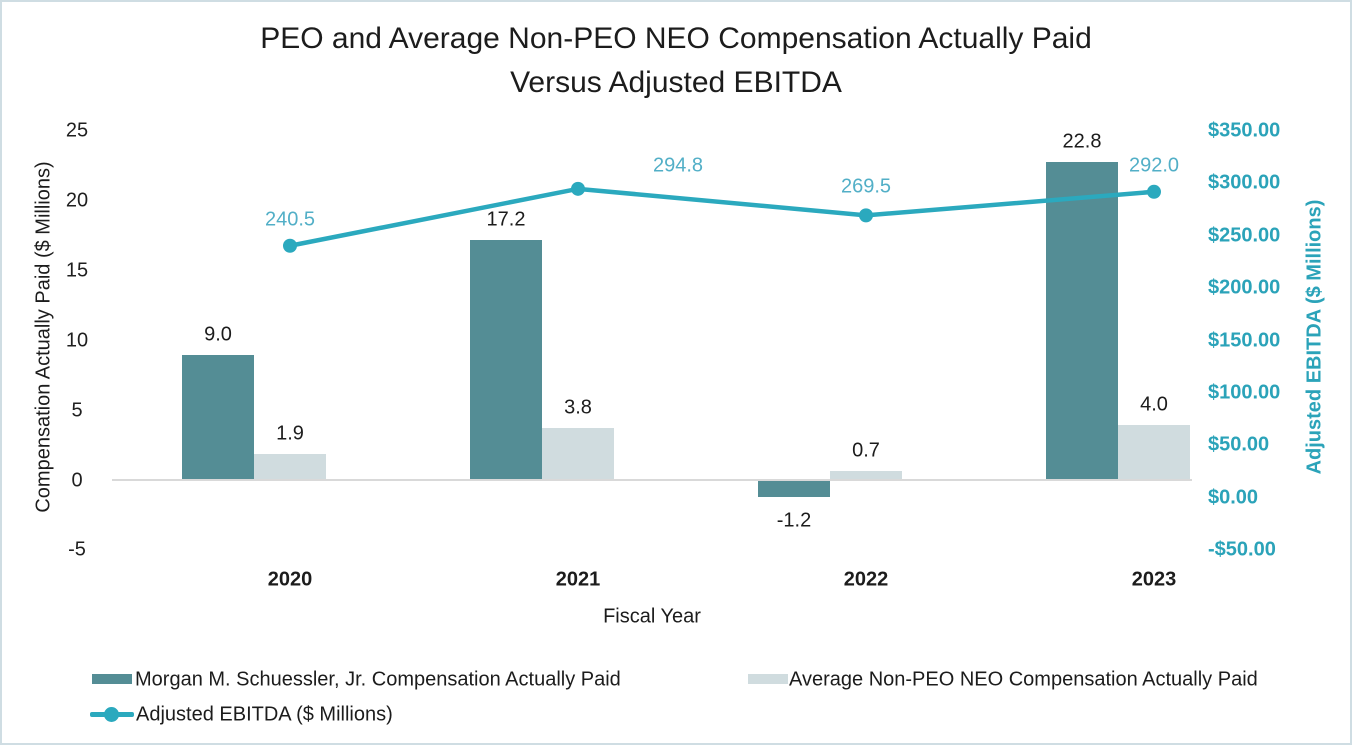 The height and width of the screenshot is (745, 1352). What do you see at coordinates (1244, 392) in the screenshot?
I see `right-axis-tick-label: $100.00` at bounding box center [1244, 392].